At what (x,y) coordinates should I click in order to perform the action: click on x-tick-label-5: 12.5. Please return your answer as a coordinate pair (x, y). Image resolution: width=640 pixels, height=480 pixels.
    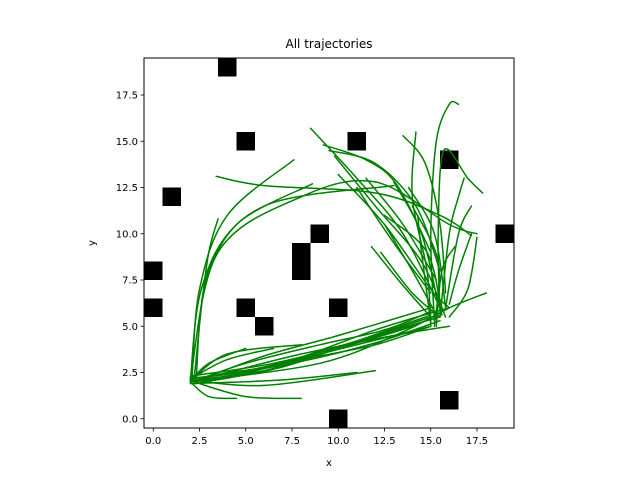
    Looking at the image, I should click on (384, 441).